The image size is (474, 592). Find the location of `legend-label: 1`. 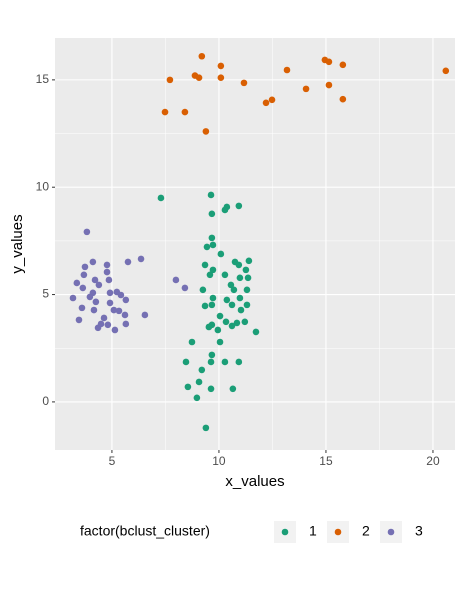

legend-label: 1 is located at coordinates (313, 531).